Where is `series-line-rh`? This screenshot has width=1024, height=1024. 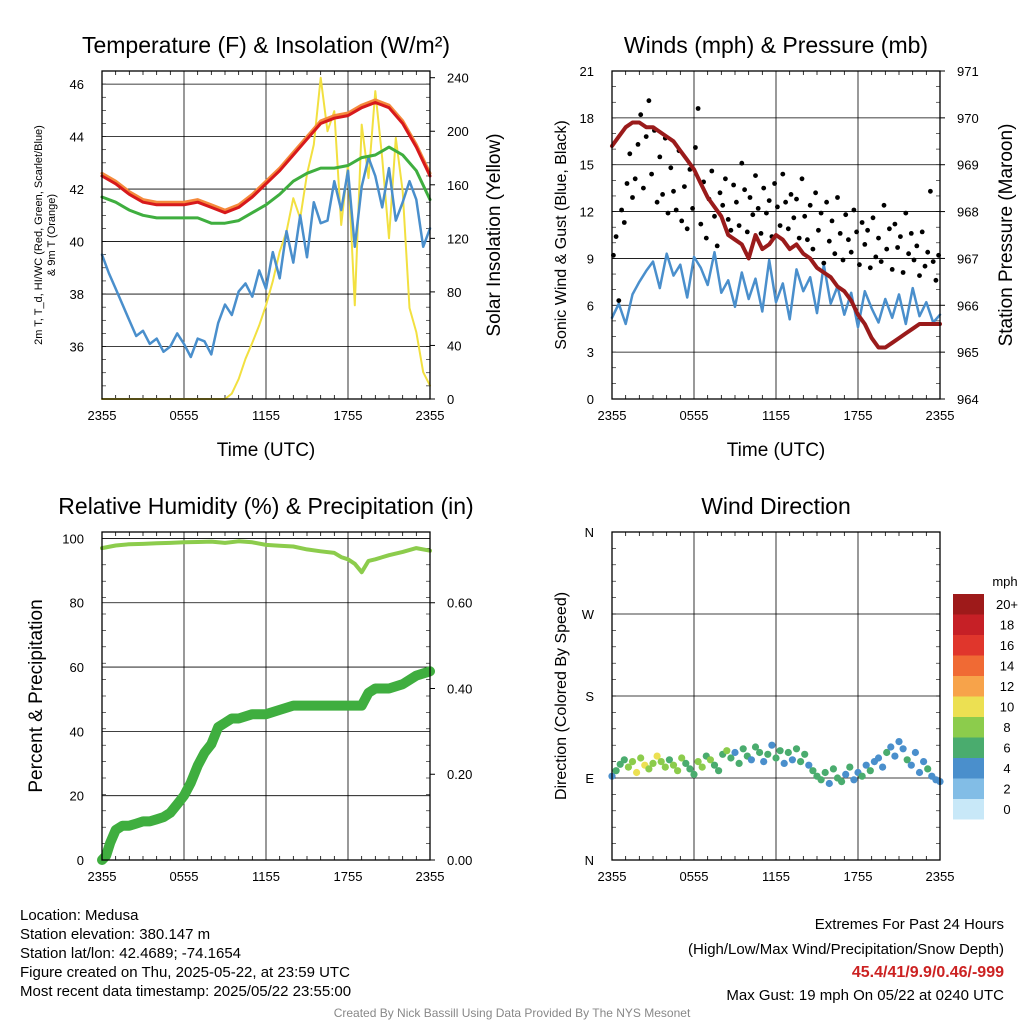 series-line-rh is located at coordinates (266, 557).